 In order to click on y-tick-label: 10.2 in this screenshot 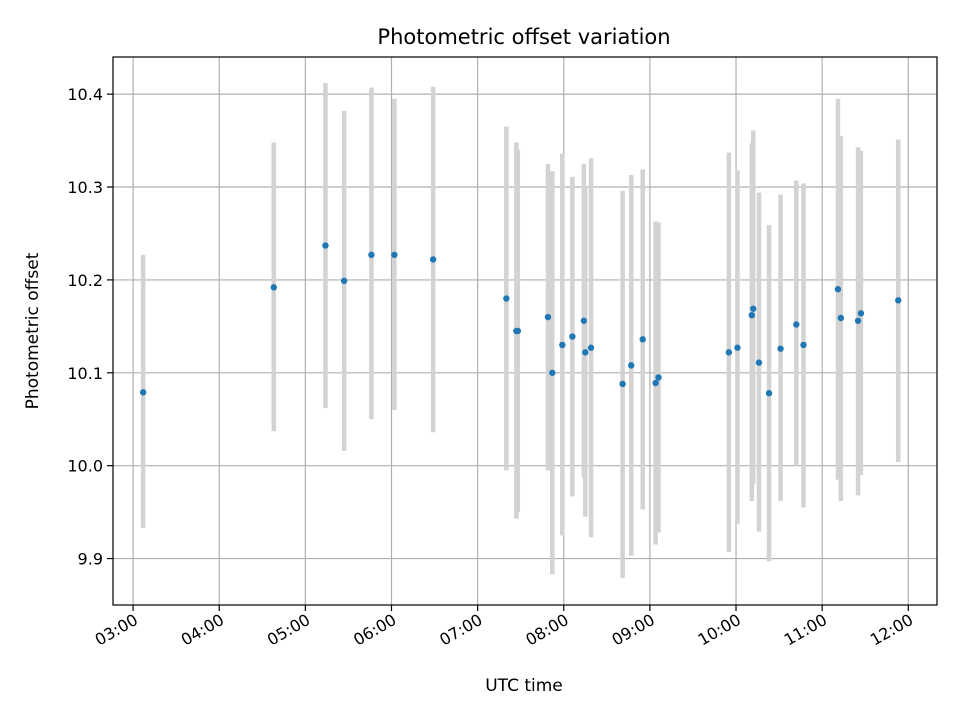, I will do `click(85, 280)`.